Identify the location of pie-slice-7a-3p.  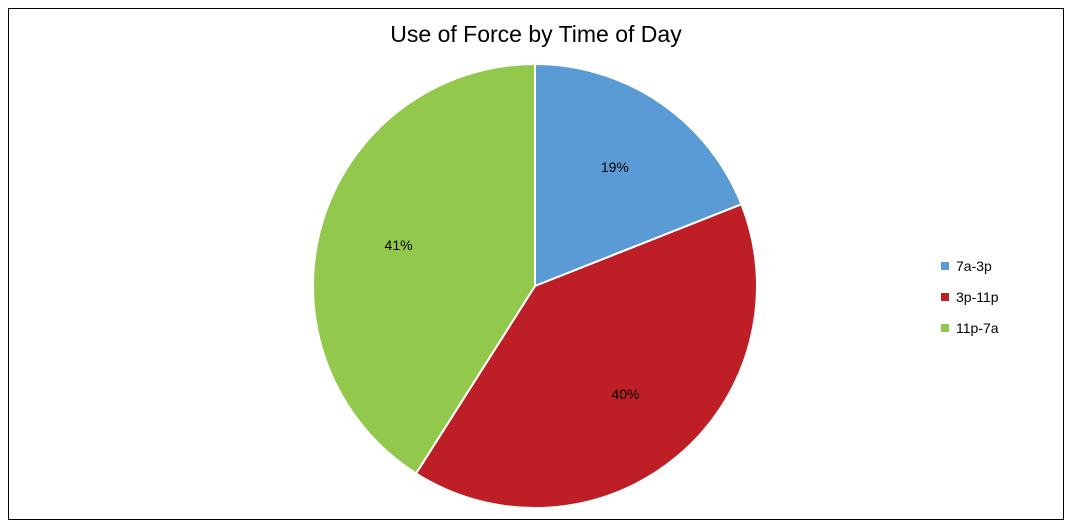
(638, 175).